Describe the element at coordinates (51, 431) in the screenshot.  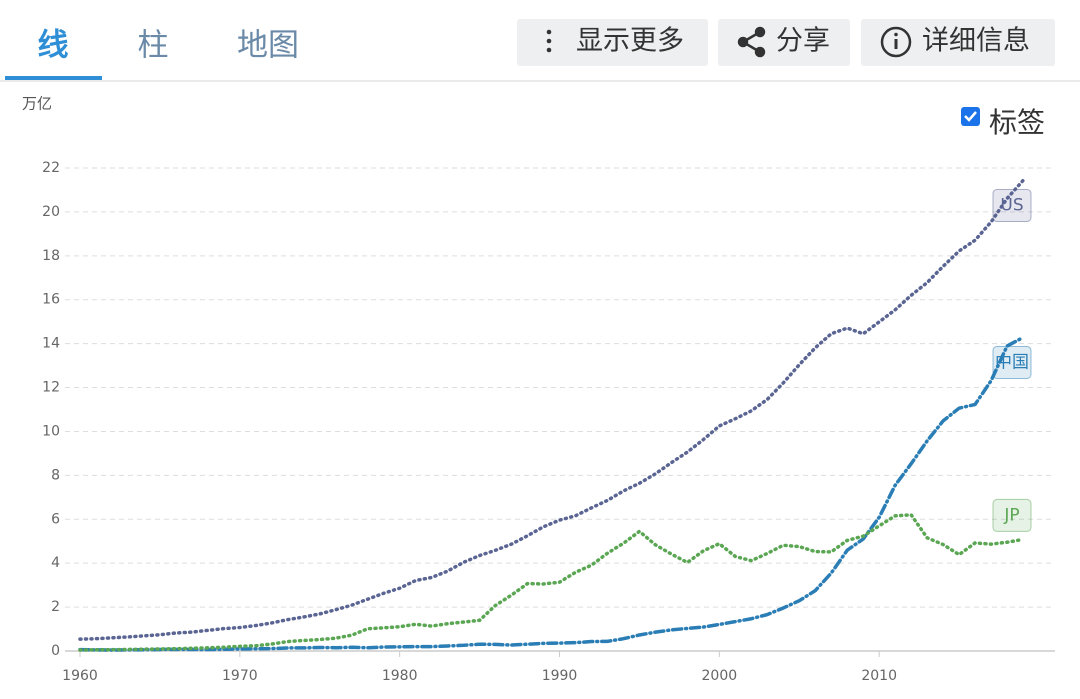
I see `y-tick-label: 10` at that location.